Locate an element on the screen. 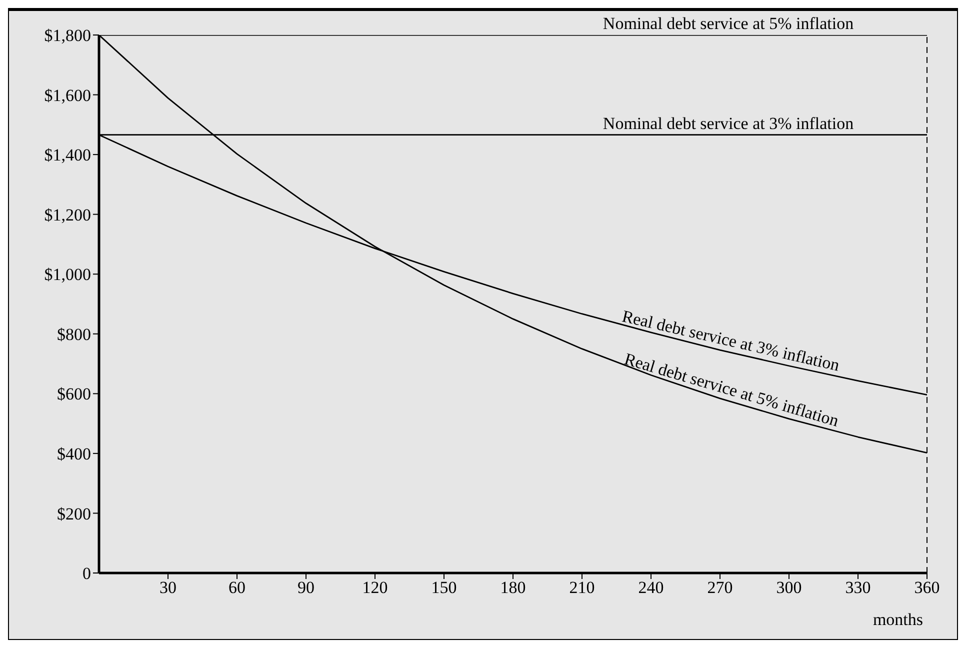  x-tick-label: 240 is located at coordinates (651, 588).